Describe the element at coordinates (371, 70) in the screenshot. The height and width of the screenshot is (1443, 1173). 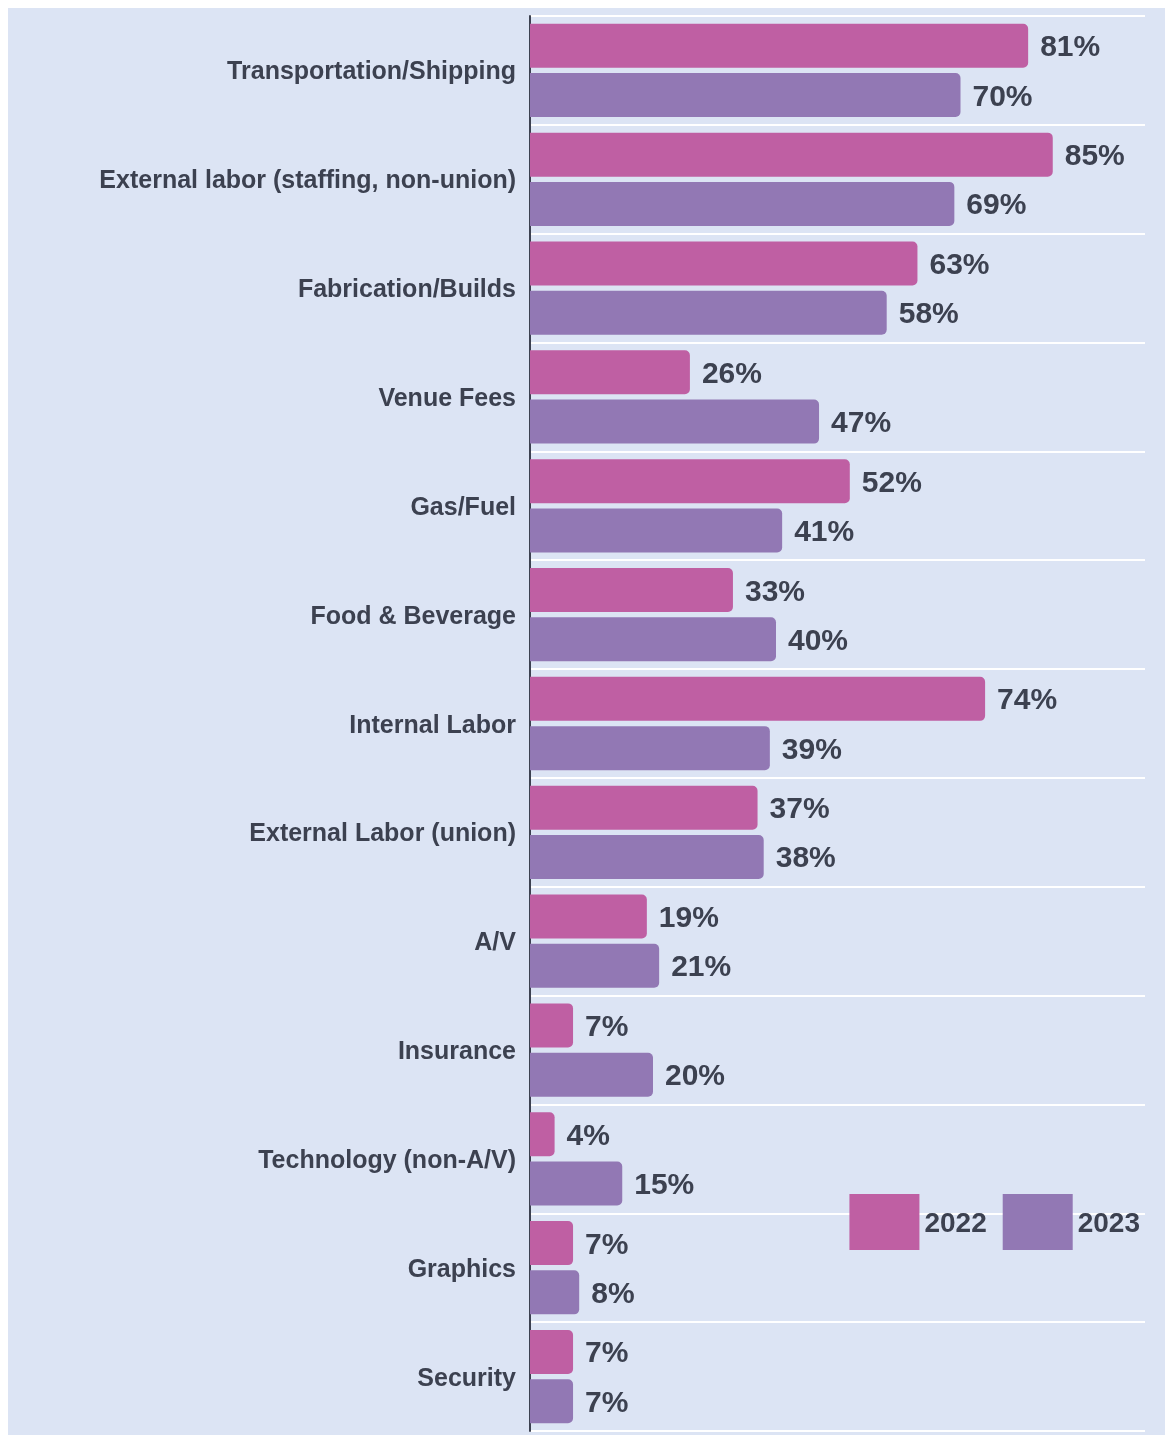
I see `y-tick-label: Transportation/Shipping` at that location.